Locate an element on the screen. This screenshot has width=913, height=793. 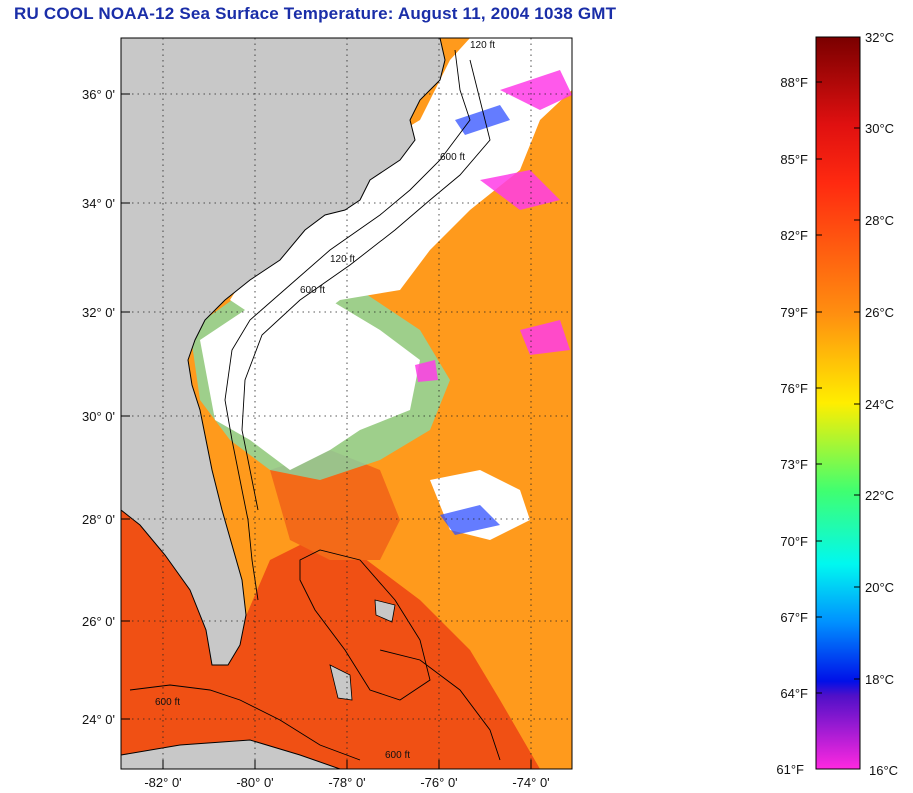
warm-bahamas-region is located at coordinates (335, 505).